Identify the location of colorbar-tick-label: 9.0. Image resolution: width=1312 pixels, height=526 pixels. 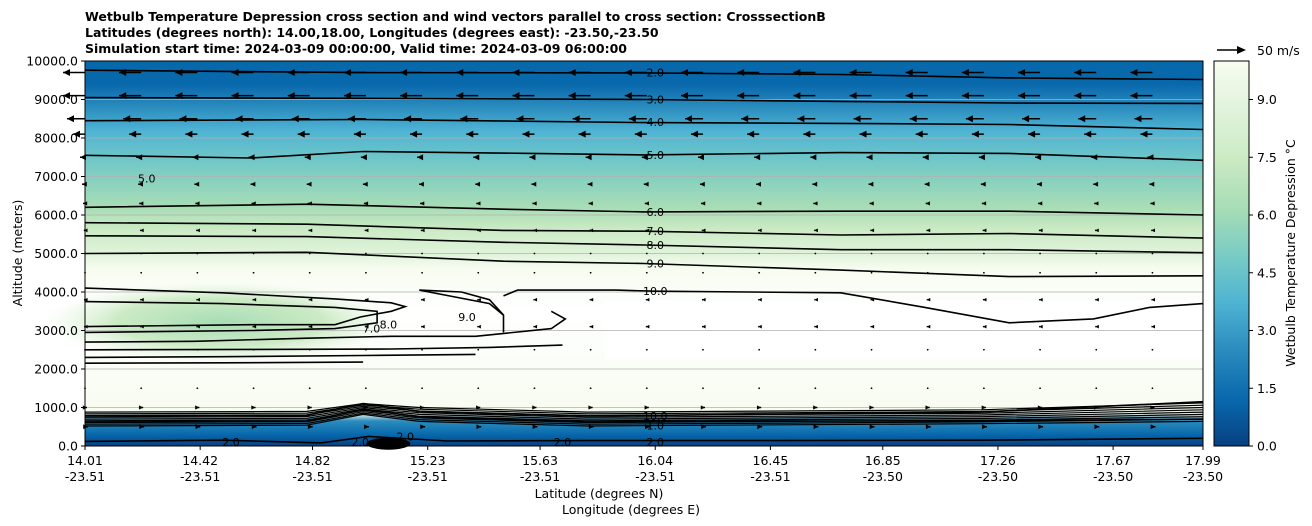
(1267, 99).